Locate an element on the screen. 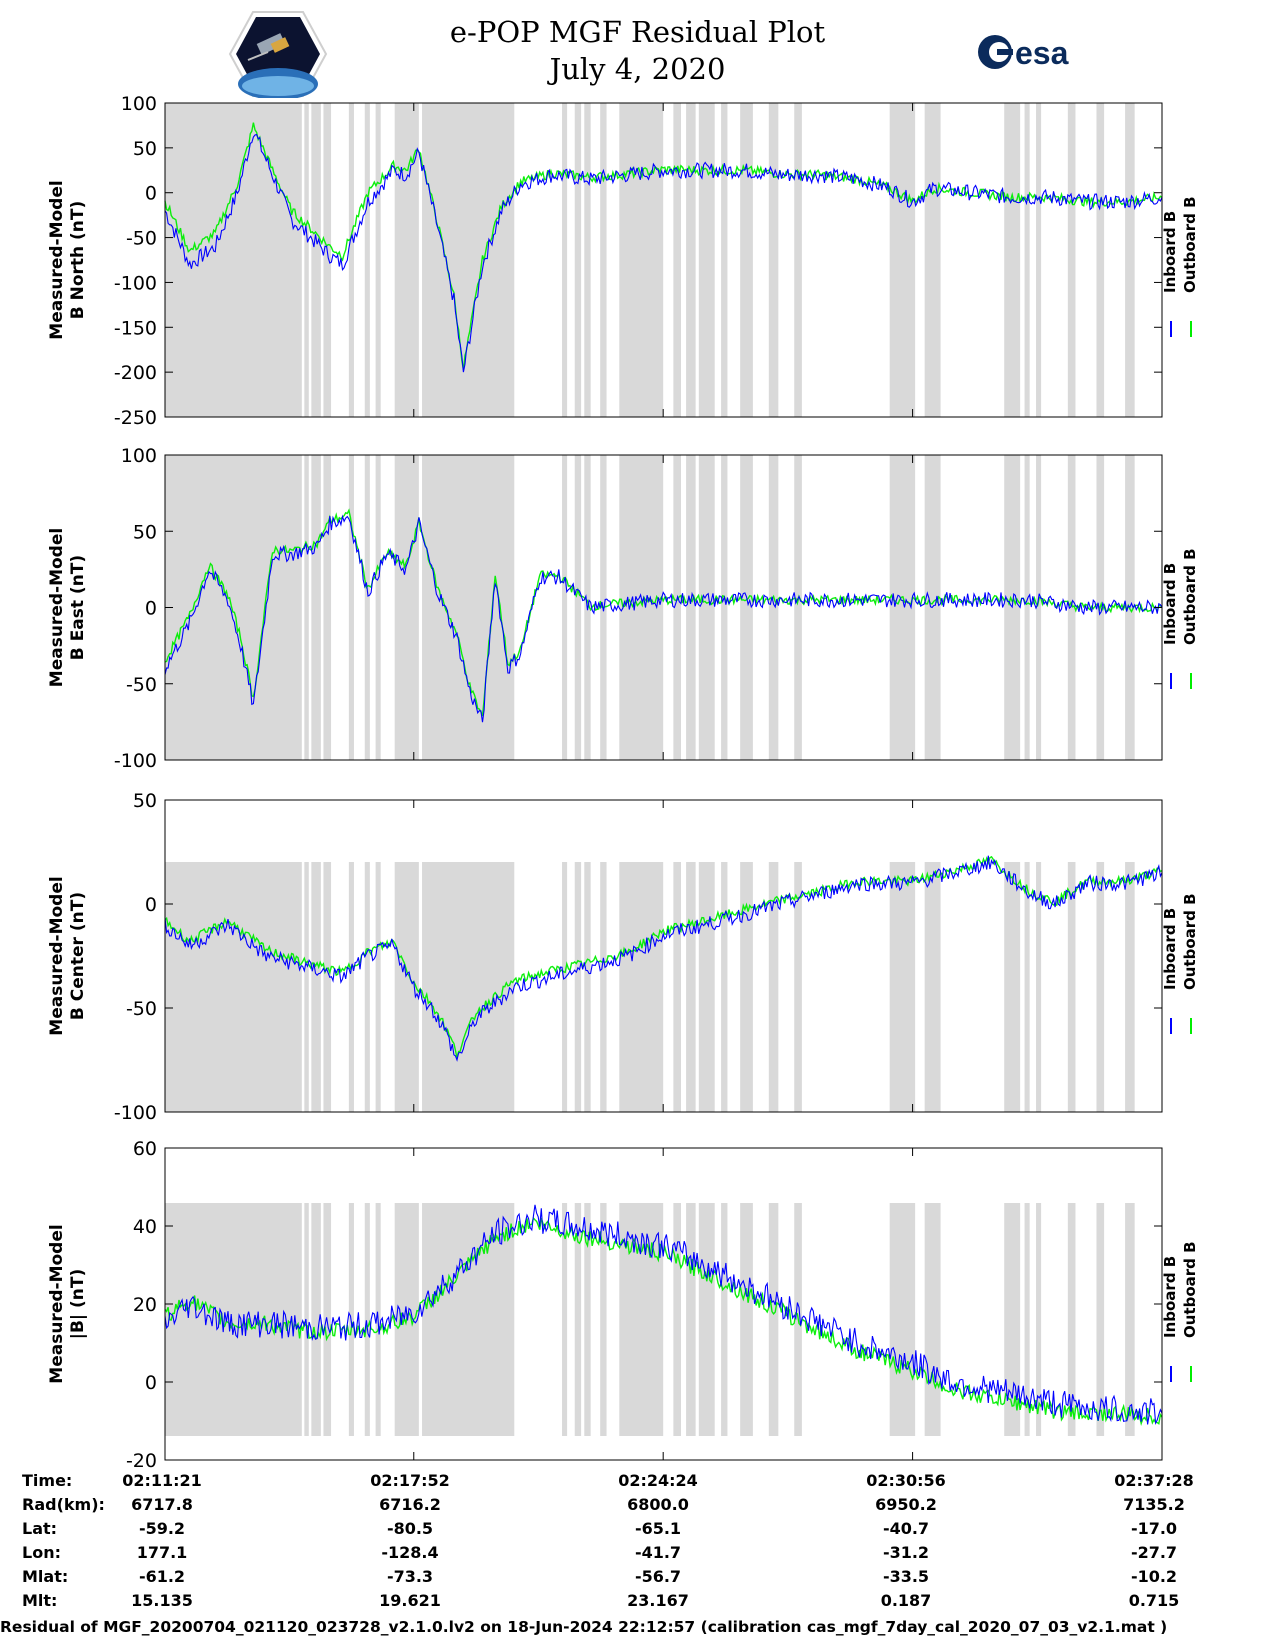 This screenshot has width=1275, height=1650. y-tick-label: -50 is located at coordinates (141, 239).